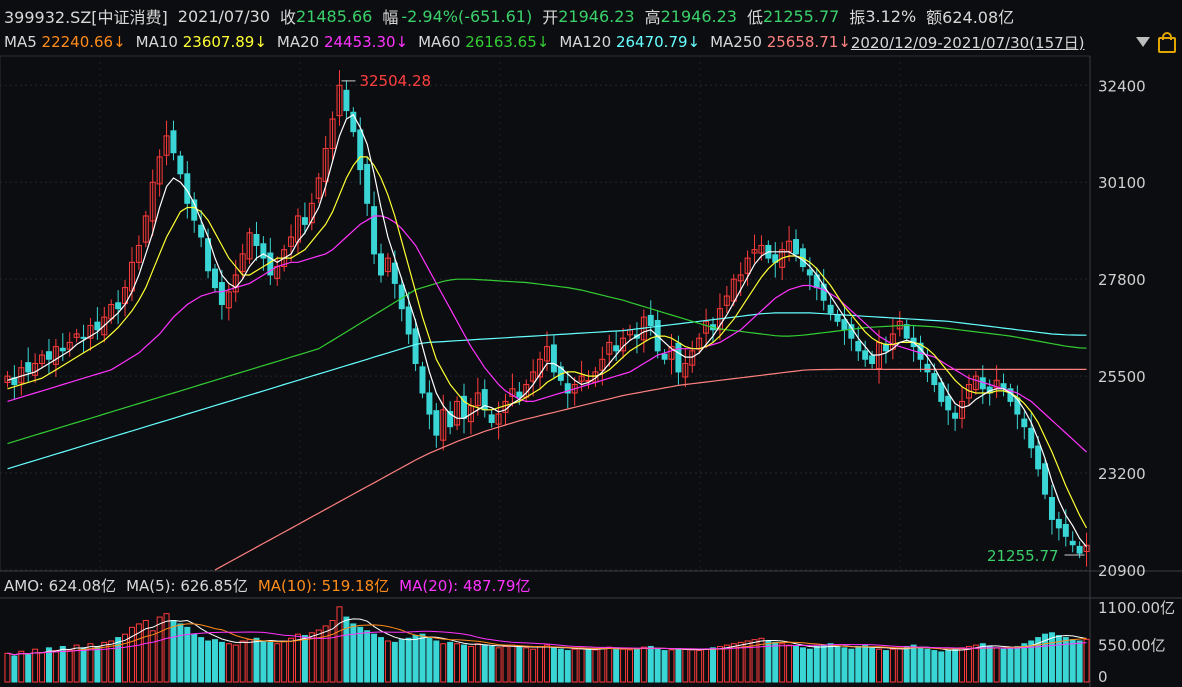 This screenshot has width=1182, height=687. Describe the element at coordinates (298, 42) in the screenshot. I see `ma20-label: MA20` at that location.